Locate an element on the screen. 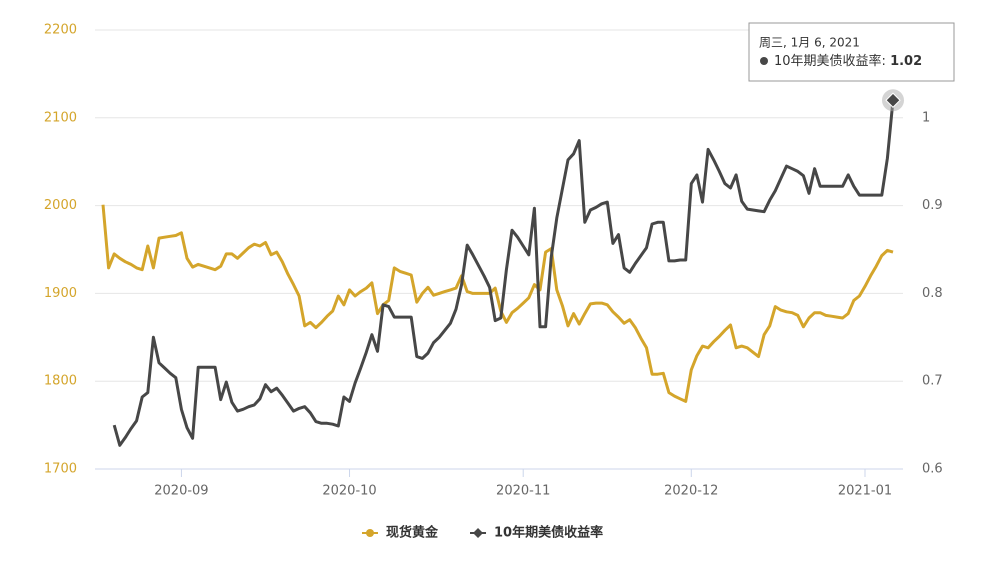 The image size is (988, 585). y-tick-label: 1700 is located at coordinates (60, 469).